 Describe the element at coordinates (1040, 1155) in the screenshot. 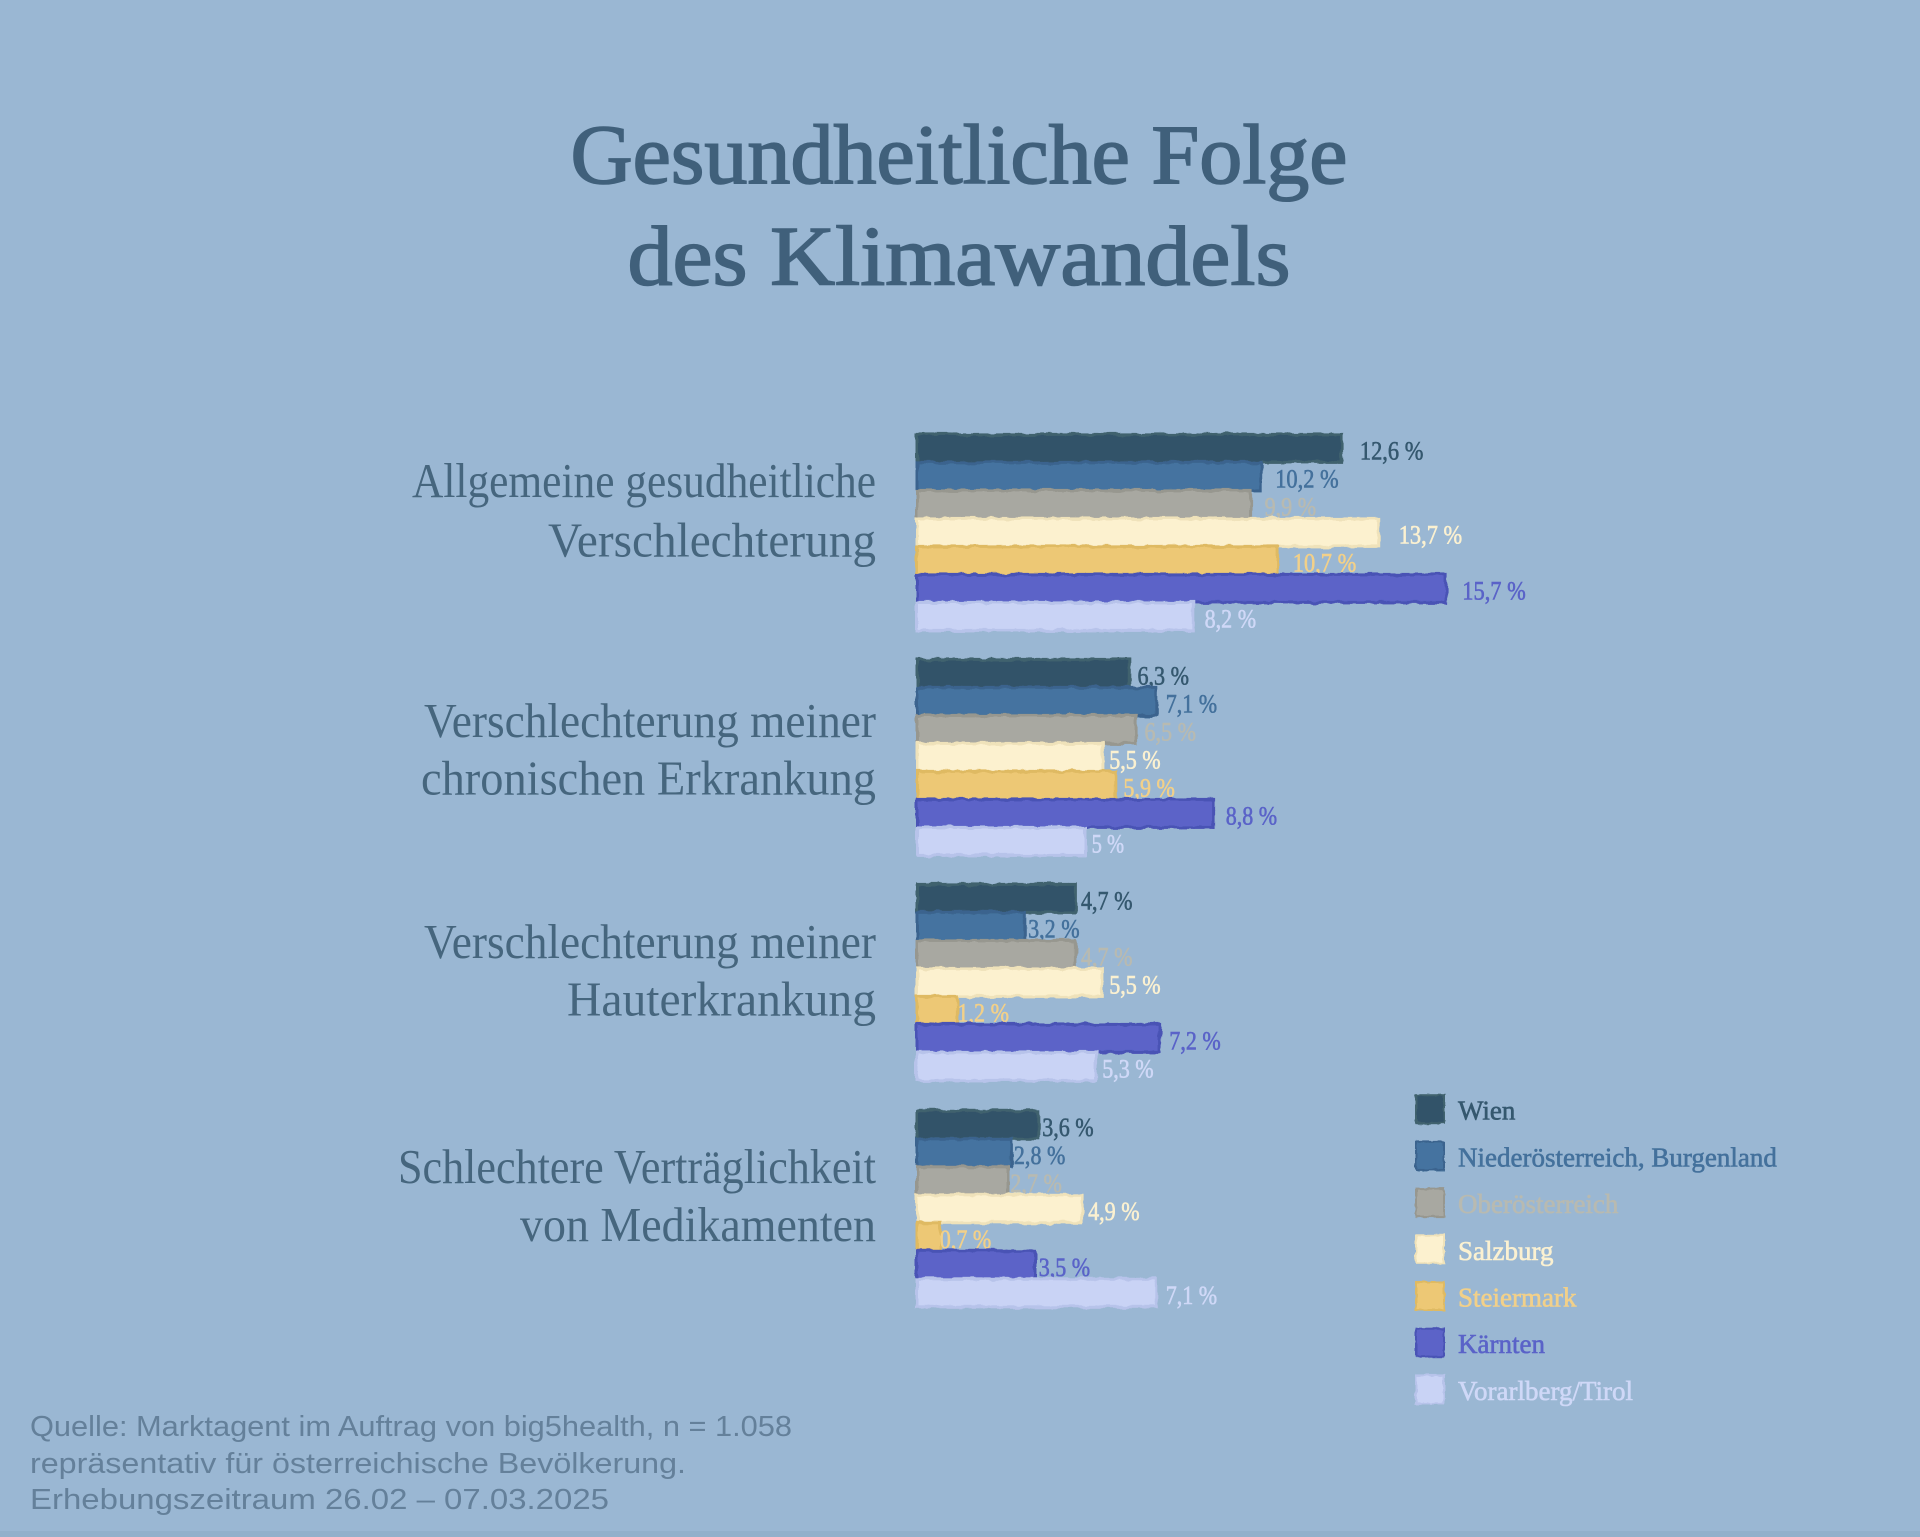

I see `svg-text: 2,8 %` at that location.